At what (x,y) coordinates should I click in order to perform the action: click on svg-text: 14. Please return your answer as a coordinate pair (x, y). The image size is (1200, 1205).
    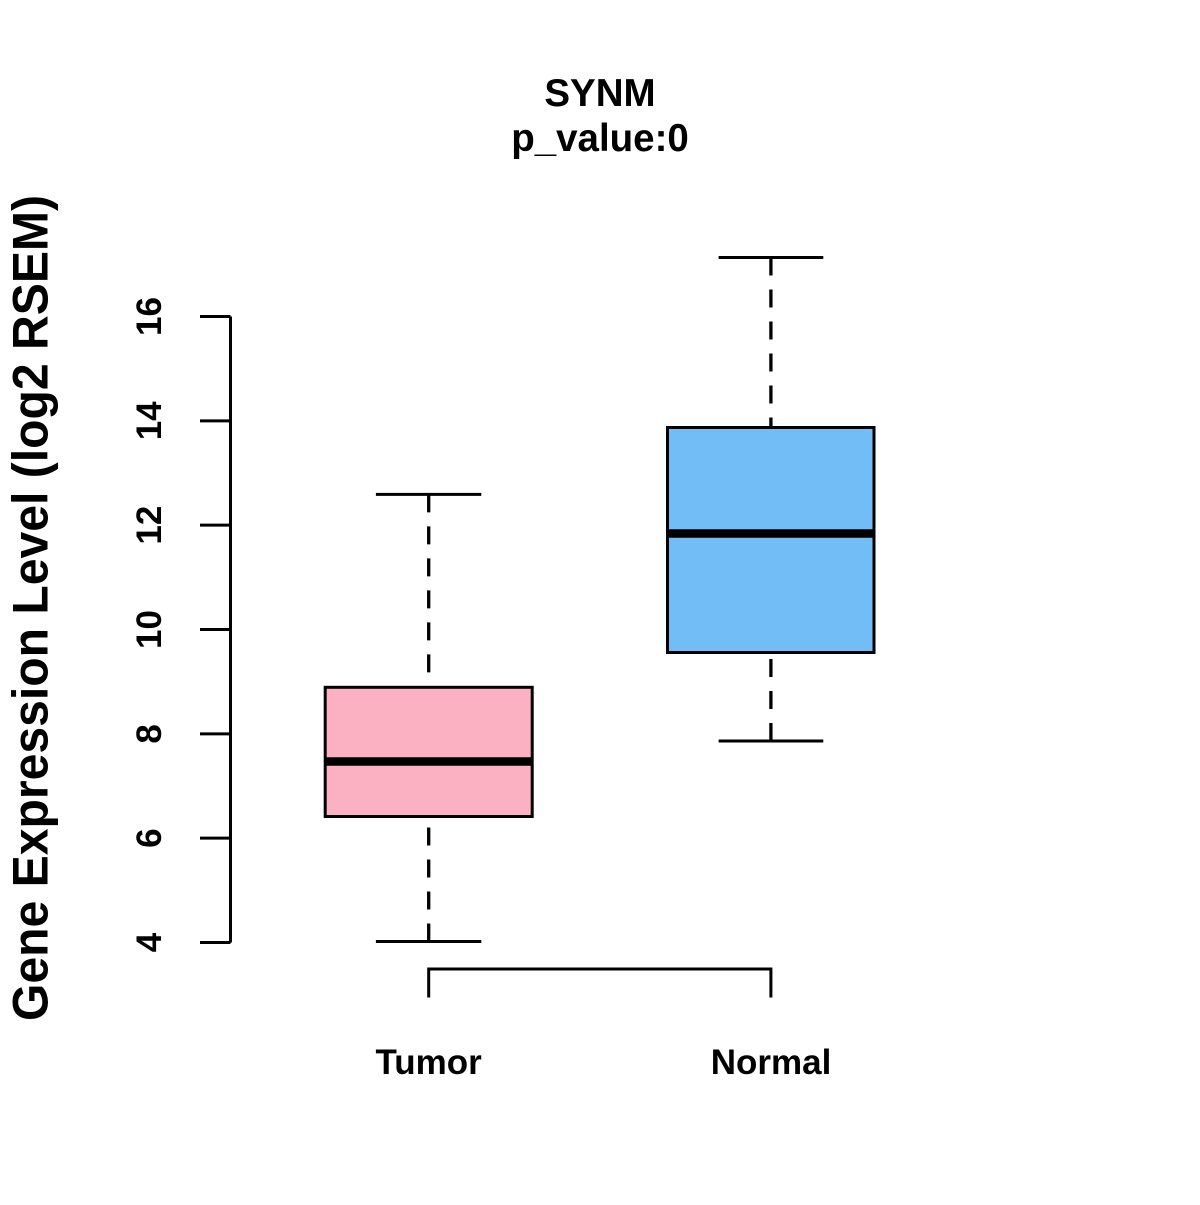
    Looking at the image, I should click on (149, 420).